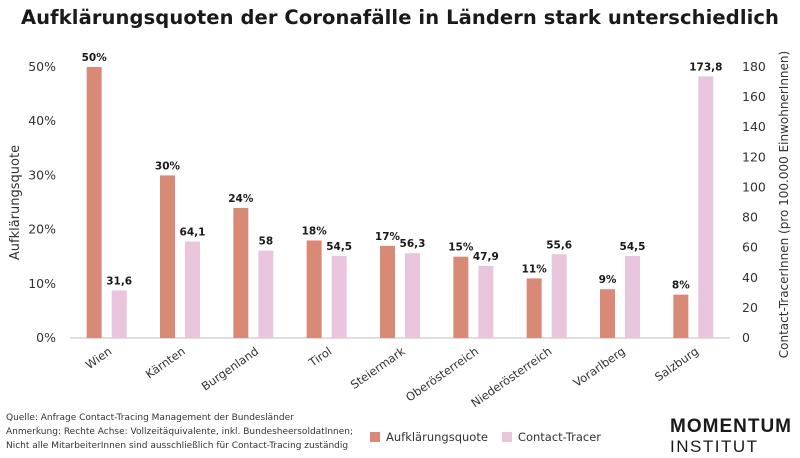 The image size is (800, 458). I want to click on y-tick-label-right: 0, so click(746, 337).